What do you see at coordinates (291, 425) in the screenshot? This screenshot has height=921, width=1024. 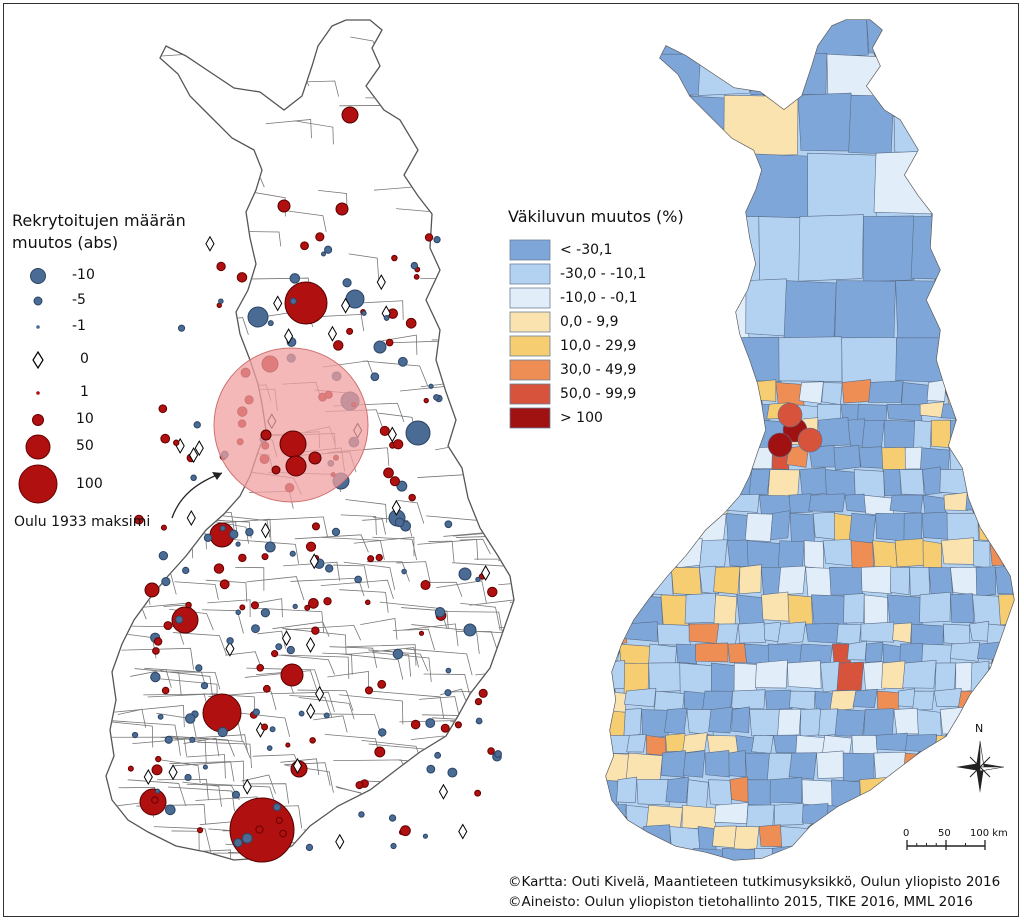 I see `oulu-1933-max-circle` at bounding box center [291, 425].